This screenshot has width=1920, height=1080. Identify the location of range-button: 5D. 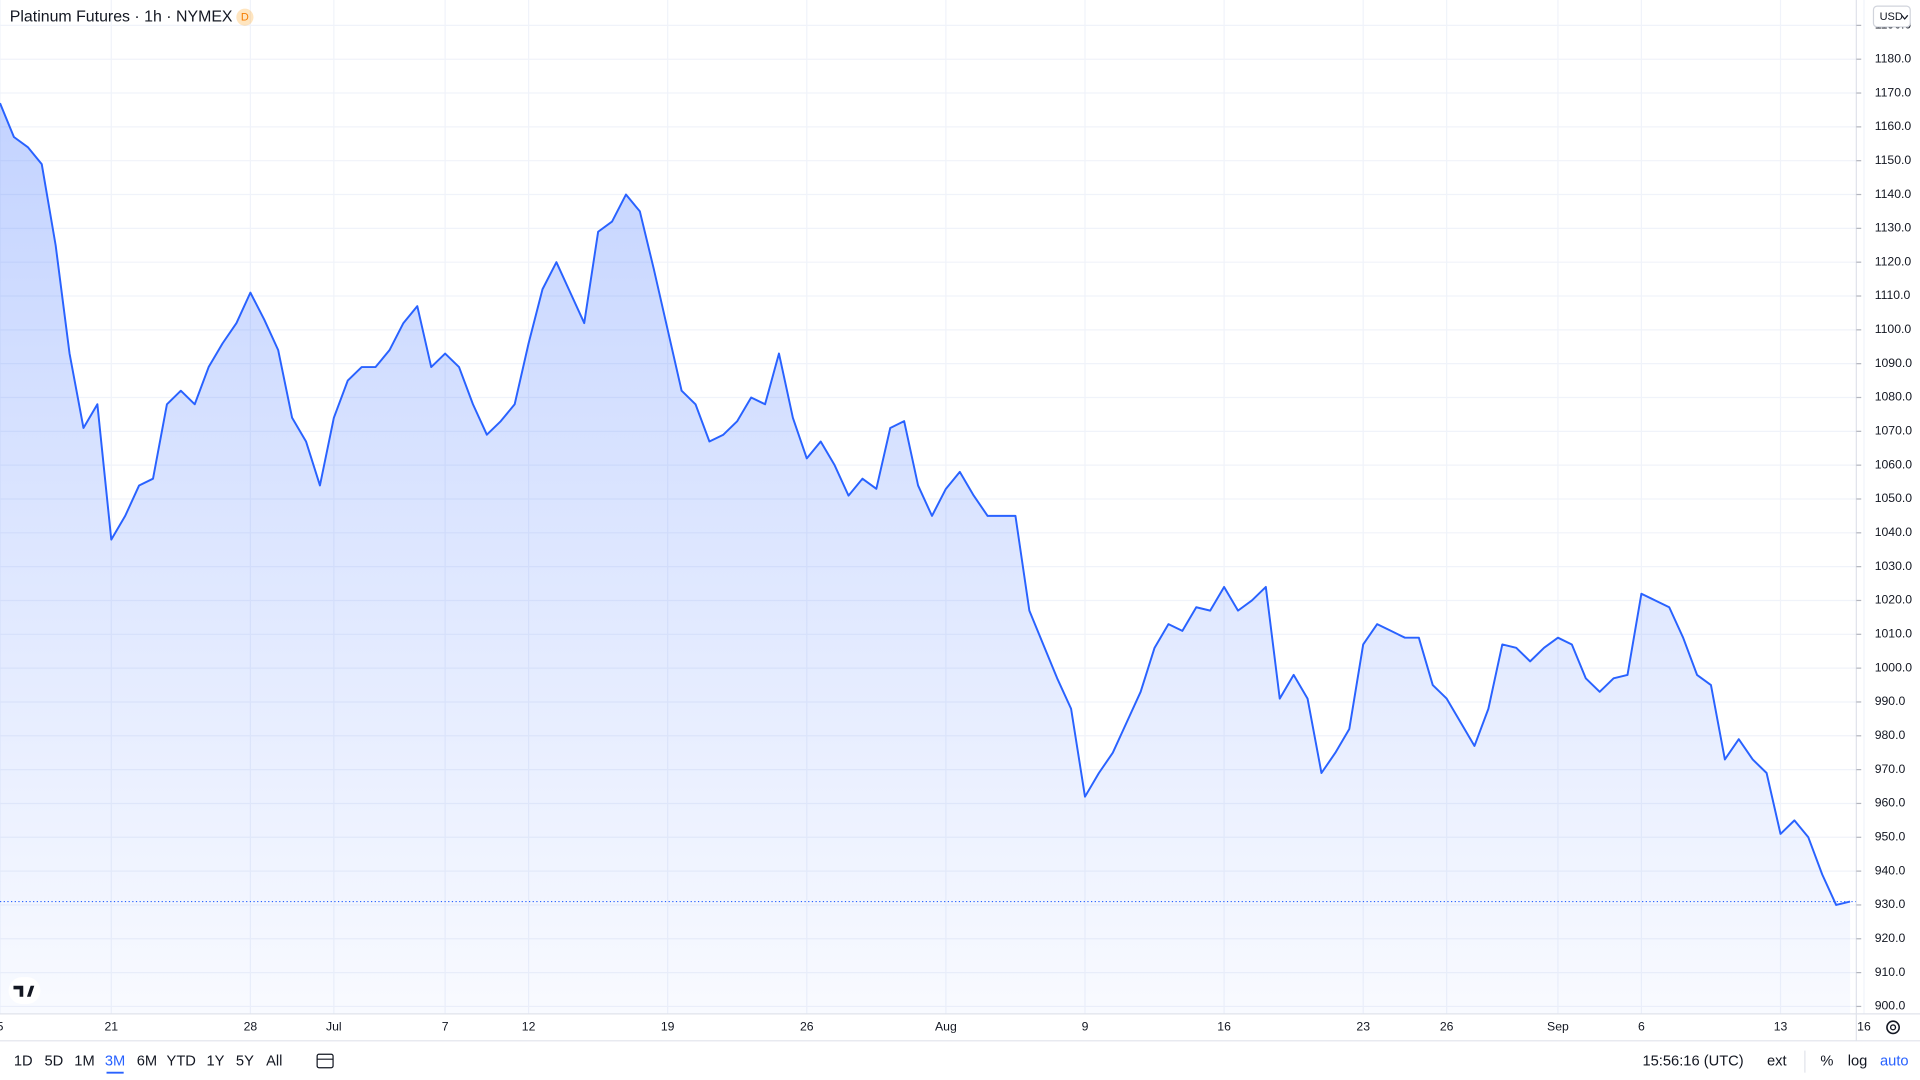
(53, 1062).